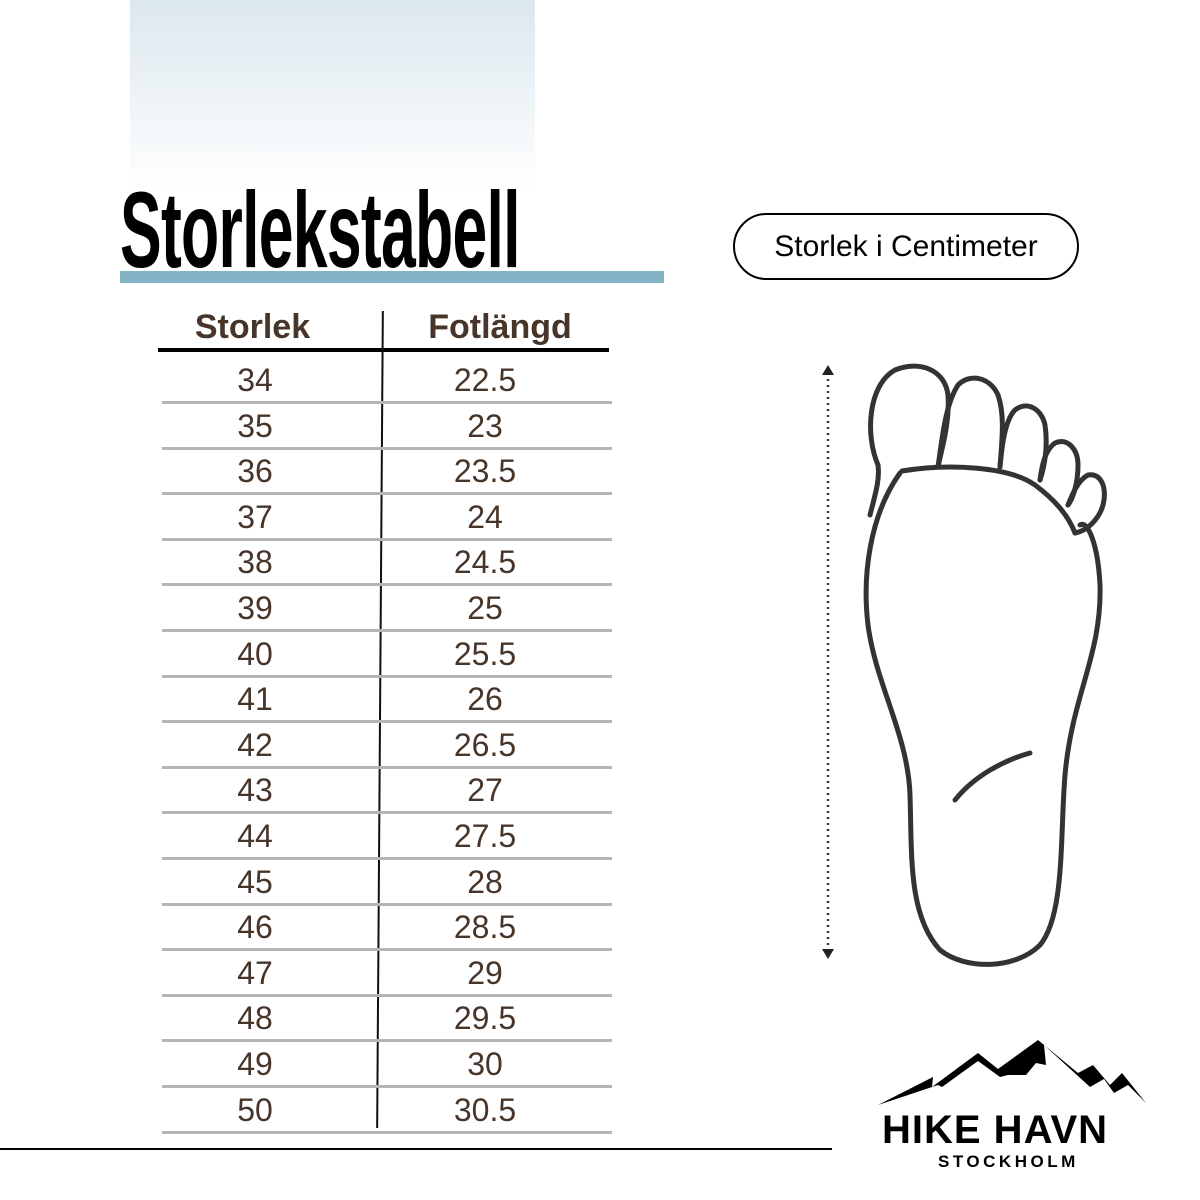  What do you see at coordinates (964, 665) in the screenshot?
I see `foot-outline-icon` at bounding box center [964, 665].